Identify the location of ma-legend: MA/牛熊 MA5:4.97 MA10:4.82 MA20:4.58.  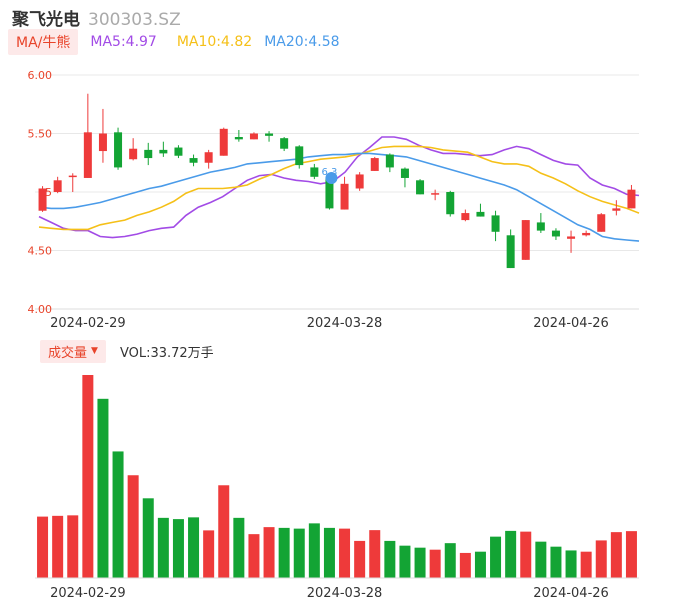
(174, 42).